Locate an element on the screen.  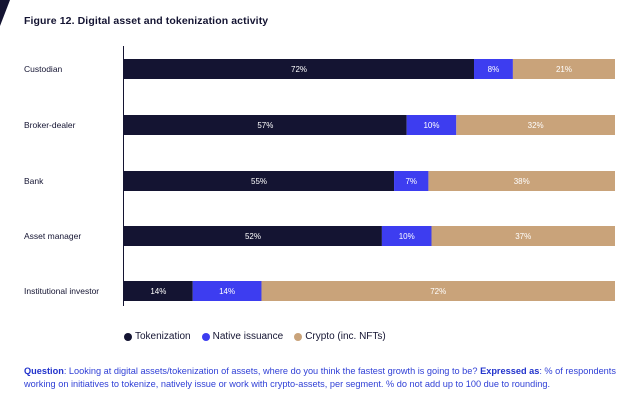
legend-item-crypto: Crypto (inc. NFTs) is located at coordinates (340, 336).